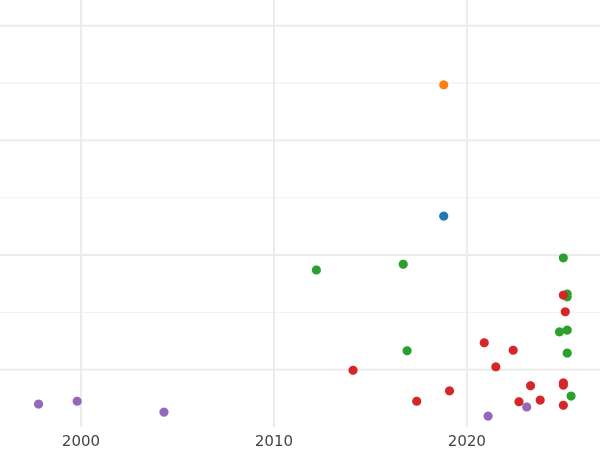  Describe the element at coordinates (81, 441) in the screenshot. I see `x-tick-label: 2000` at that location.